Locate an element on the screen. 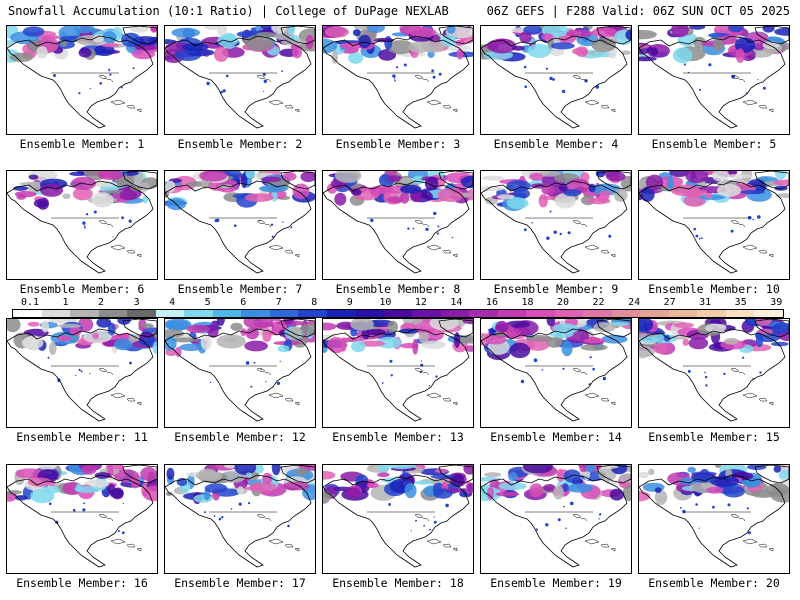 The width and height of the screenshot is (800, 600). member-number: 13 is located at coordinates (456, 437).